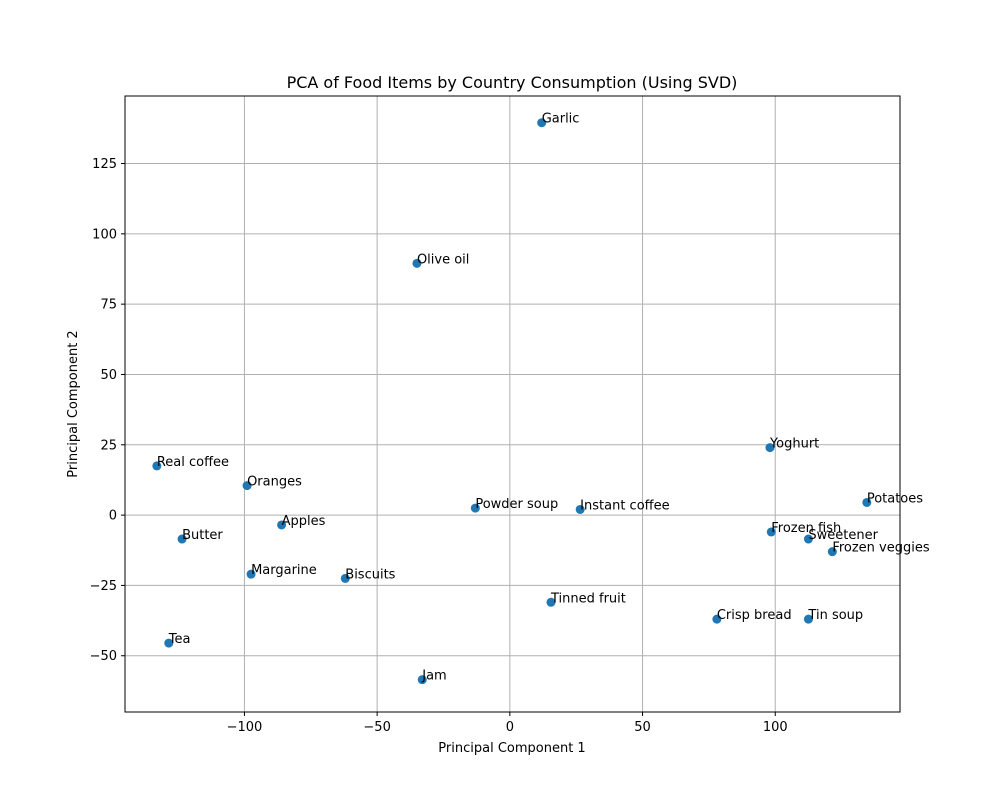 The height and width of the screenshot is (800, 1000). Describe the element at coordinates (510, 727) in the screenshot. I see `x-tick-label: 0` at that location.